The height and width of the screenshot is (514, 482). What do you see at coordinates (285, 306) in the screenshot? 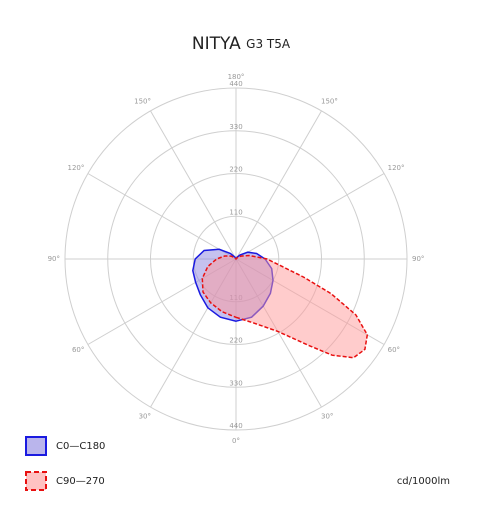
I see `series-shape` at bounding box center [285, 306].